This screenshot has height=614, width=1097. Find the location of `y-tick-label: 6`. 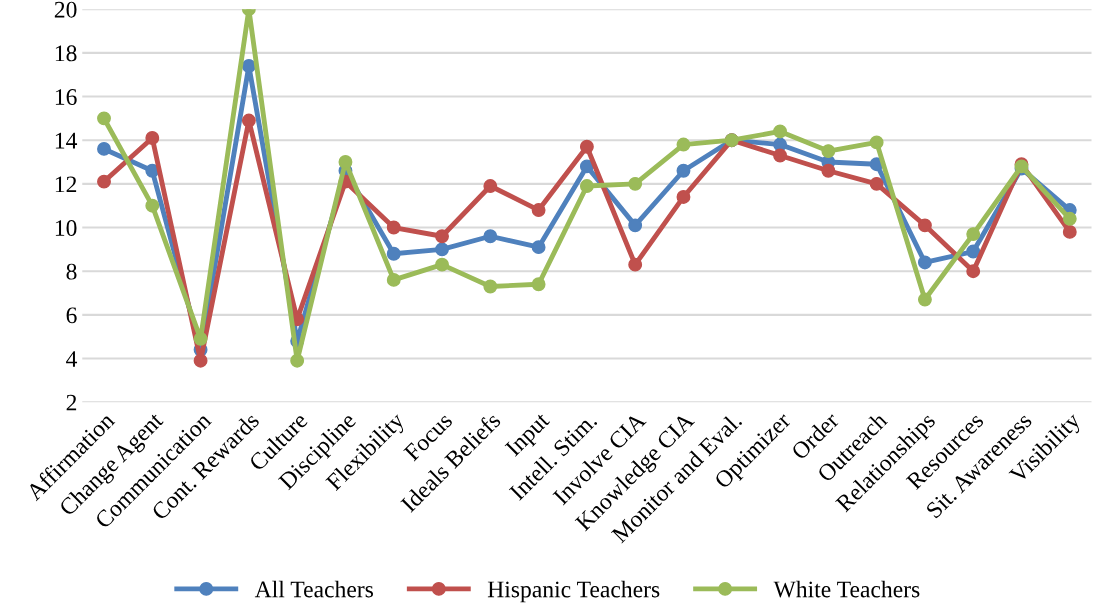

y-tick-label: 6 is located at coordinates (71, 315).